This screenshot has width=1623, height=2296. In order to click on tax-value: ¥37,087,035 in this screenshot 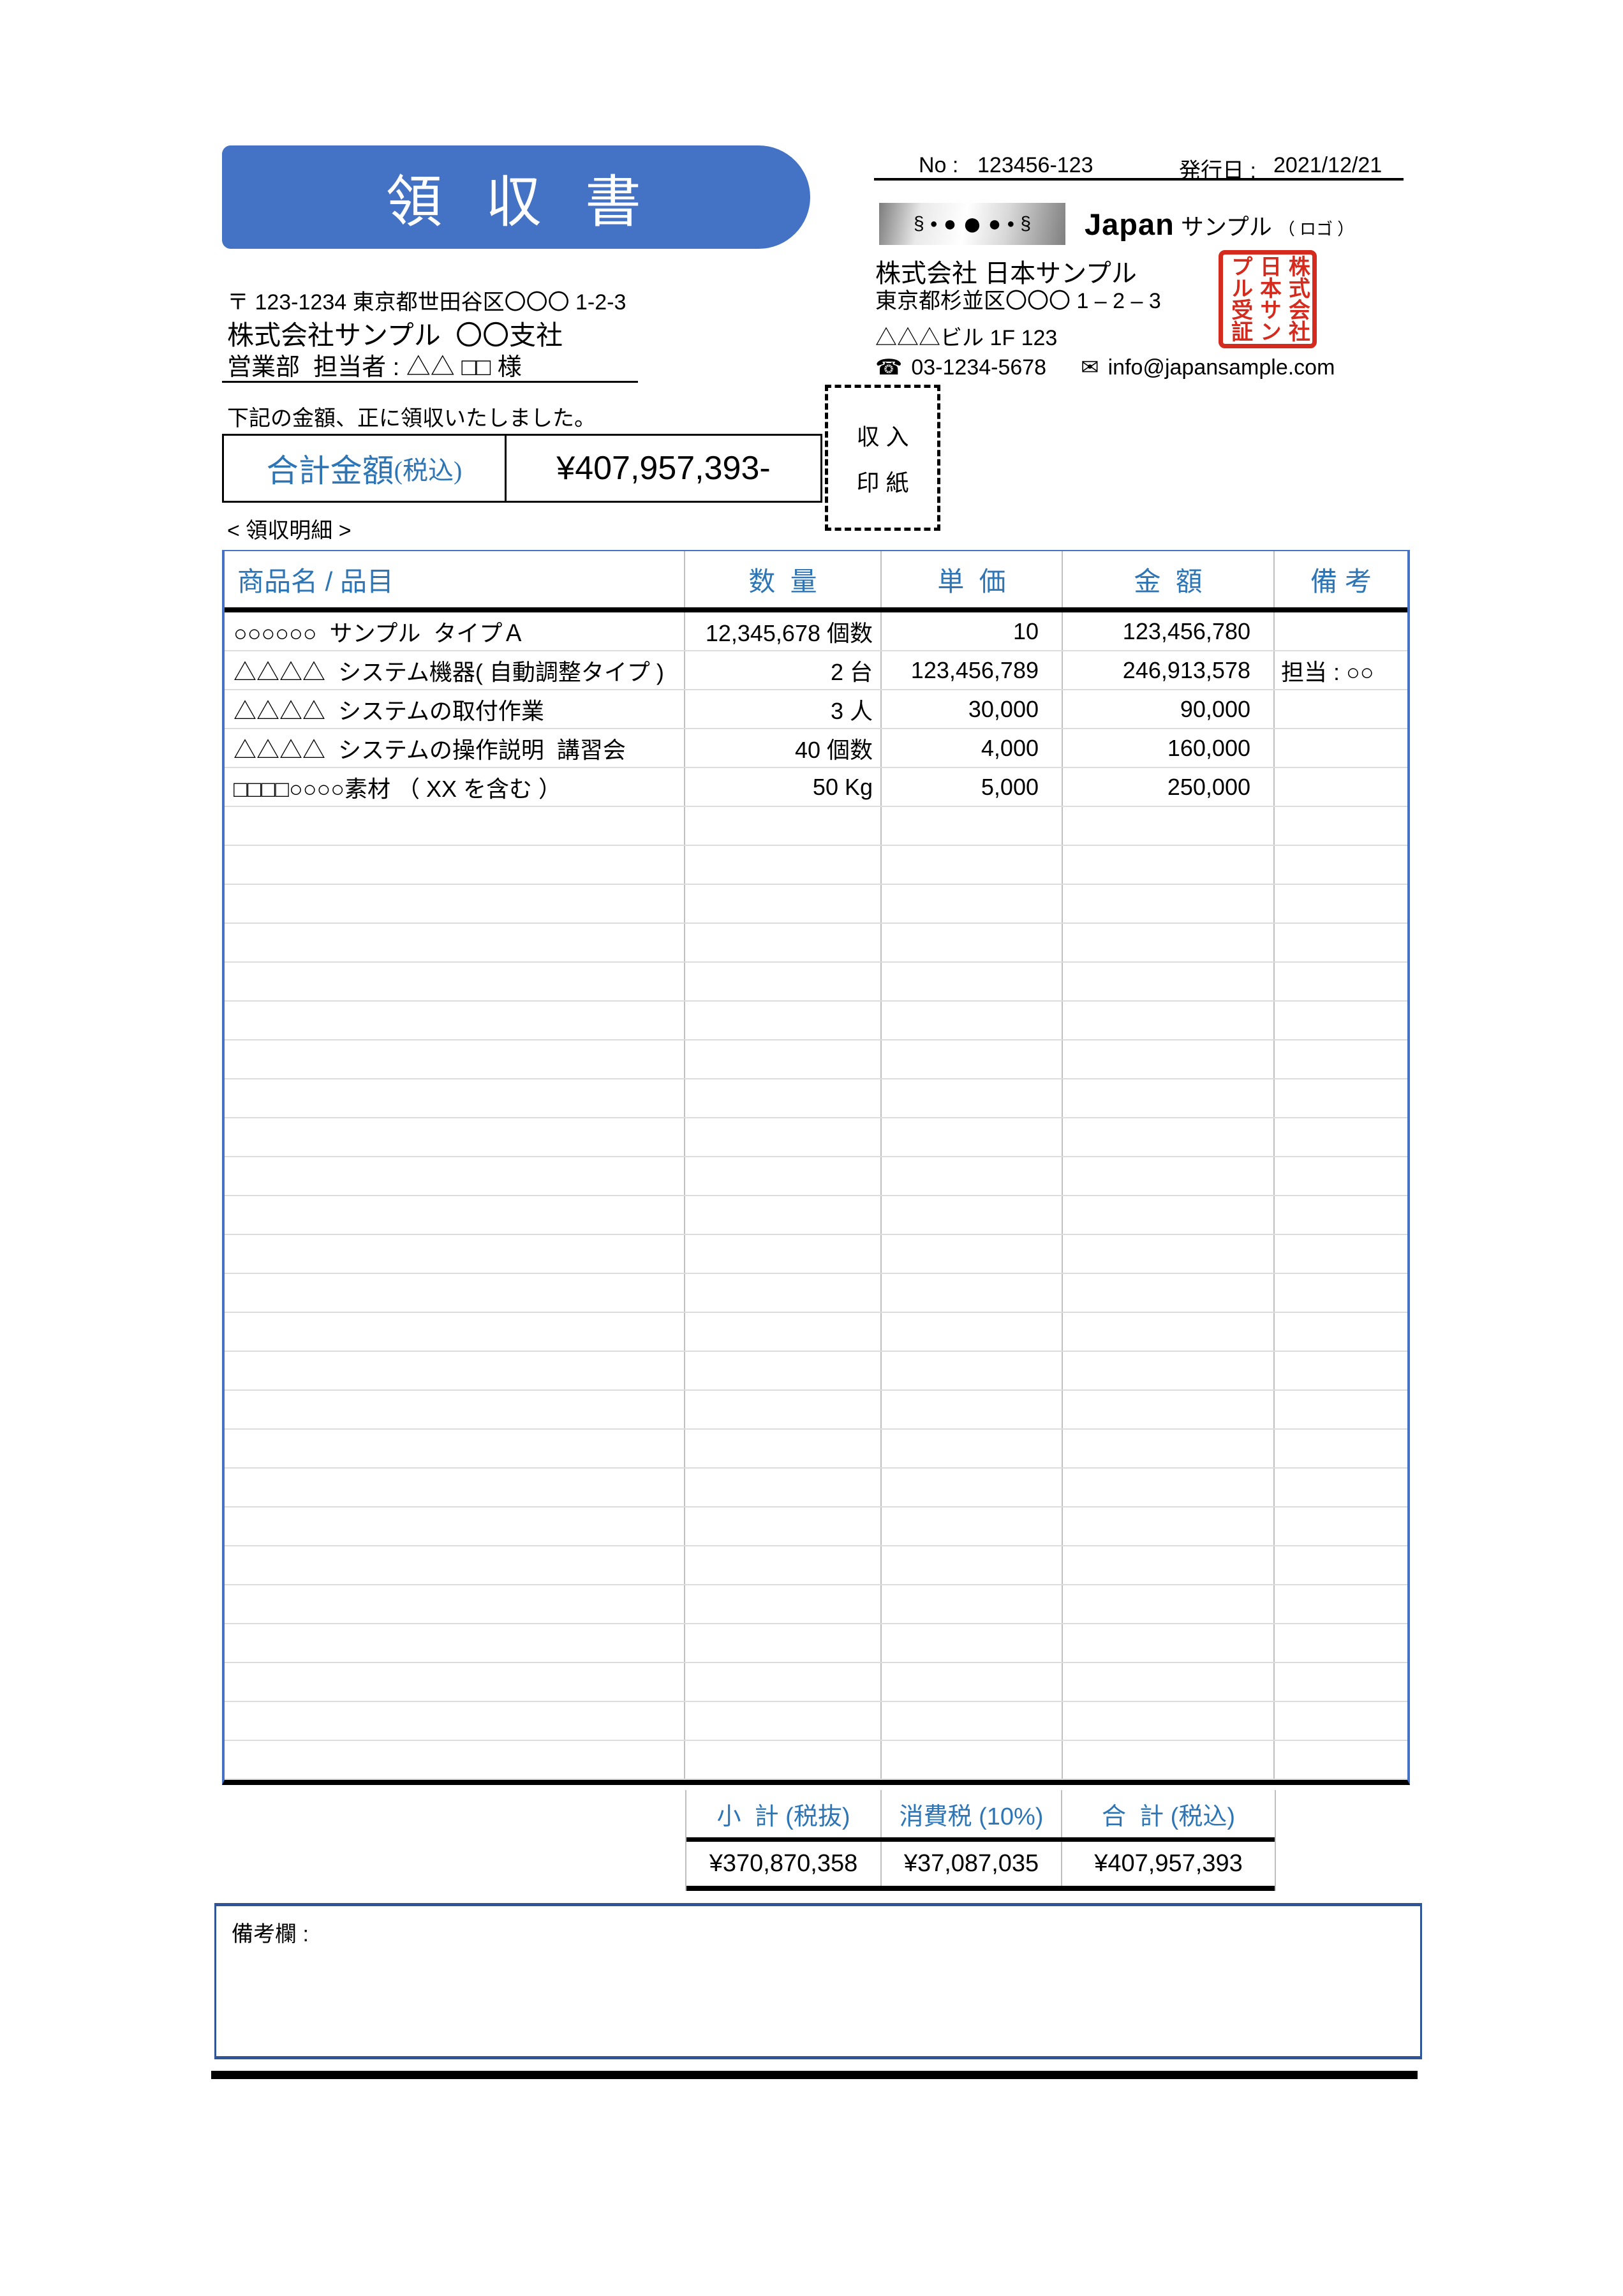, I will do `click(972, 1864)`.